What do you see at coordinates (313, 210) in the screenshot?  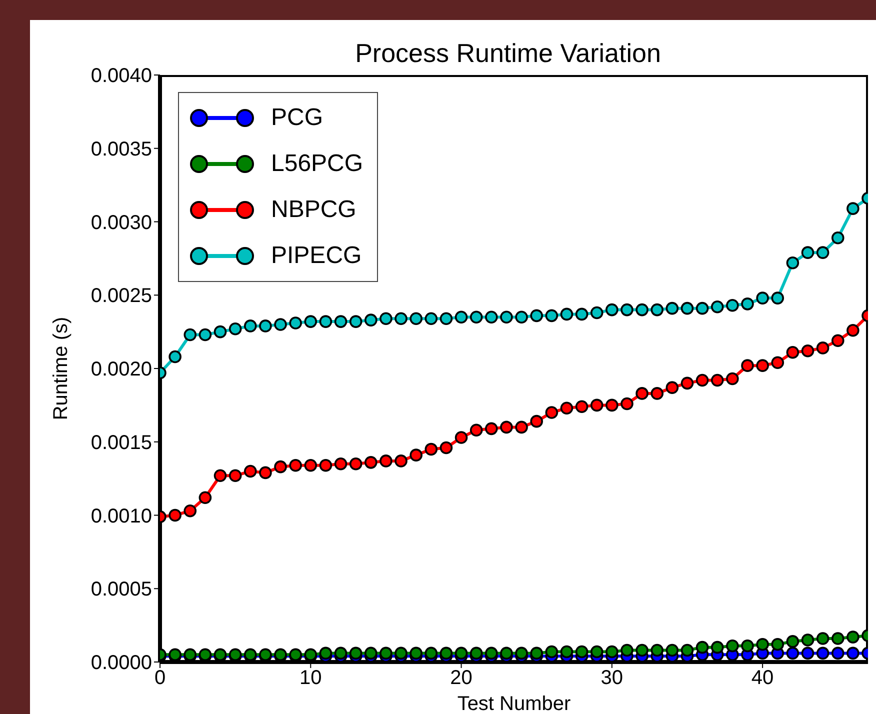 I see `legend-label: NBPCG` at bounding box center [313, 210].